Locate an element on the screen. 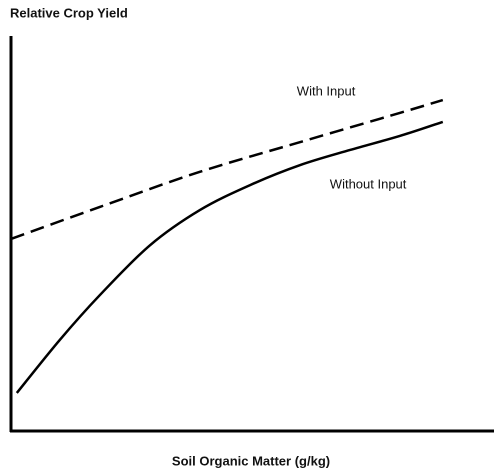 This screenshot has width=496, height=471. chart-title: Relative Crop Yield is located at coordinates (69, 12).